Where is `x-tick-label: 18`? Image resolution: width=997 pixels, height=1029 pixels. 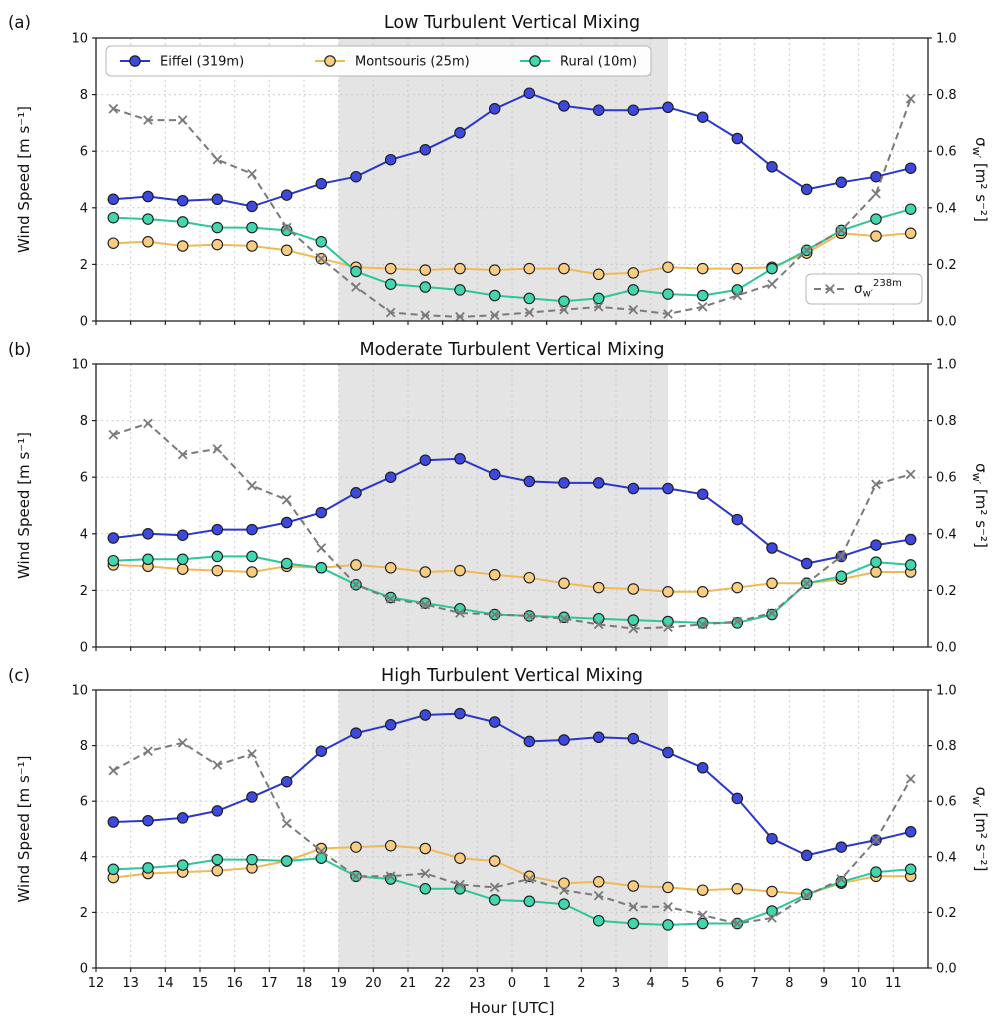 x-tick-label: 18 is located at coordinates (304, 983).